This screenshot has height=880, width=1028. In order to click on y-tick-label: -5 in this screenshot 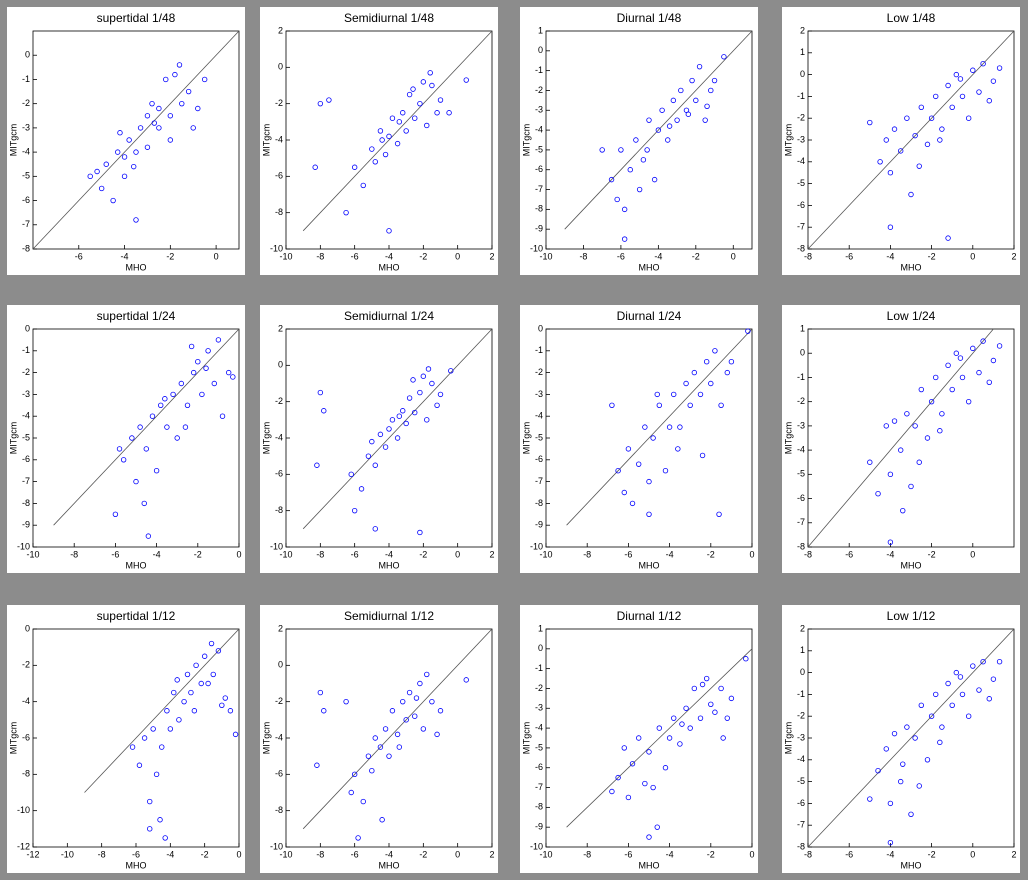, I will do `click(539, 437)`.